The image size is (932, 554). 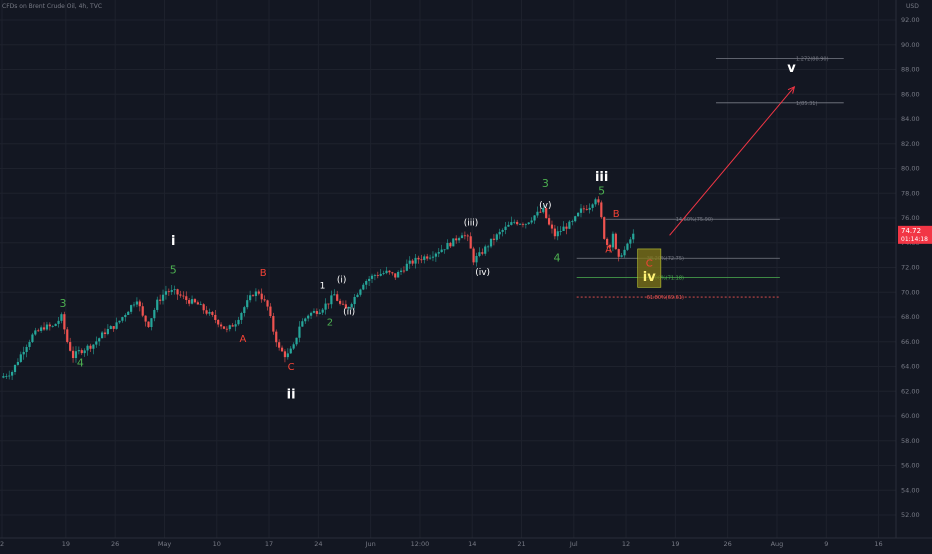 What do you see at coordinates (910, 391) in the screenshot?
I see `price-tick-label: 62.00` at bounding box center [910, 391].